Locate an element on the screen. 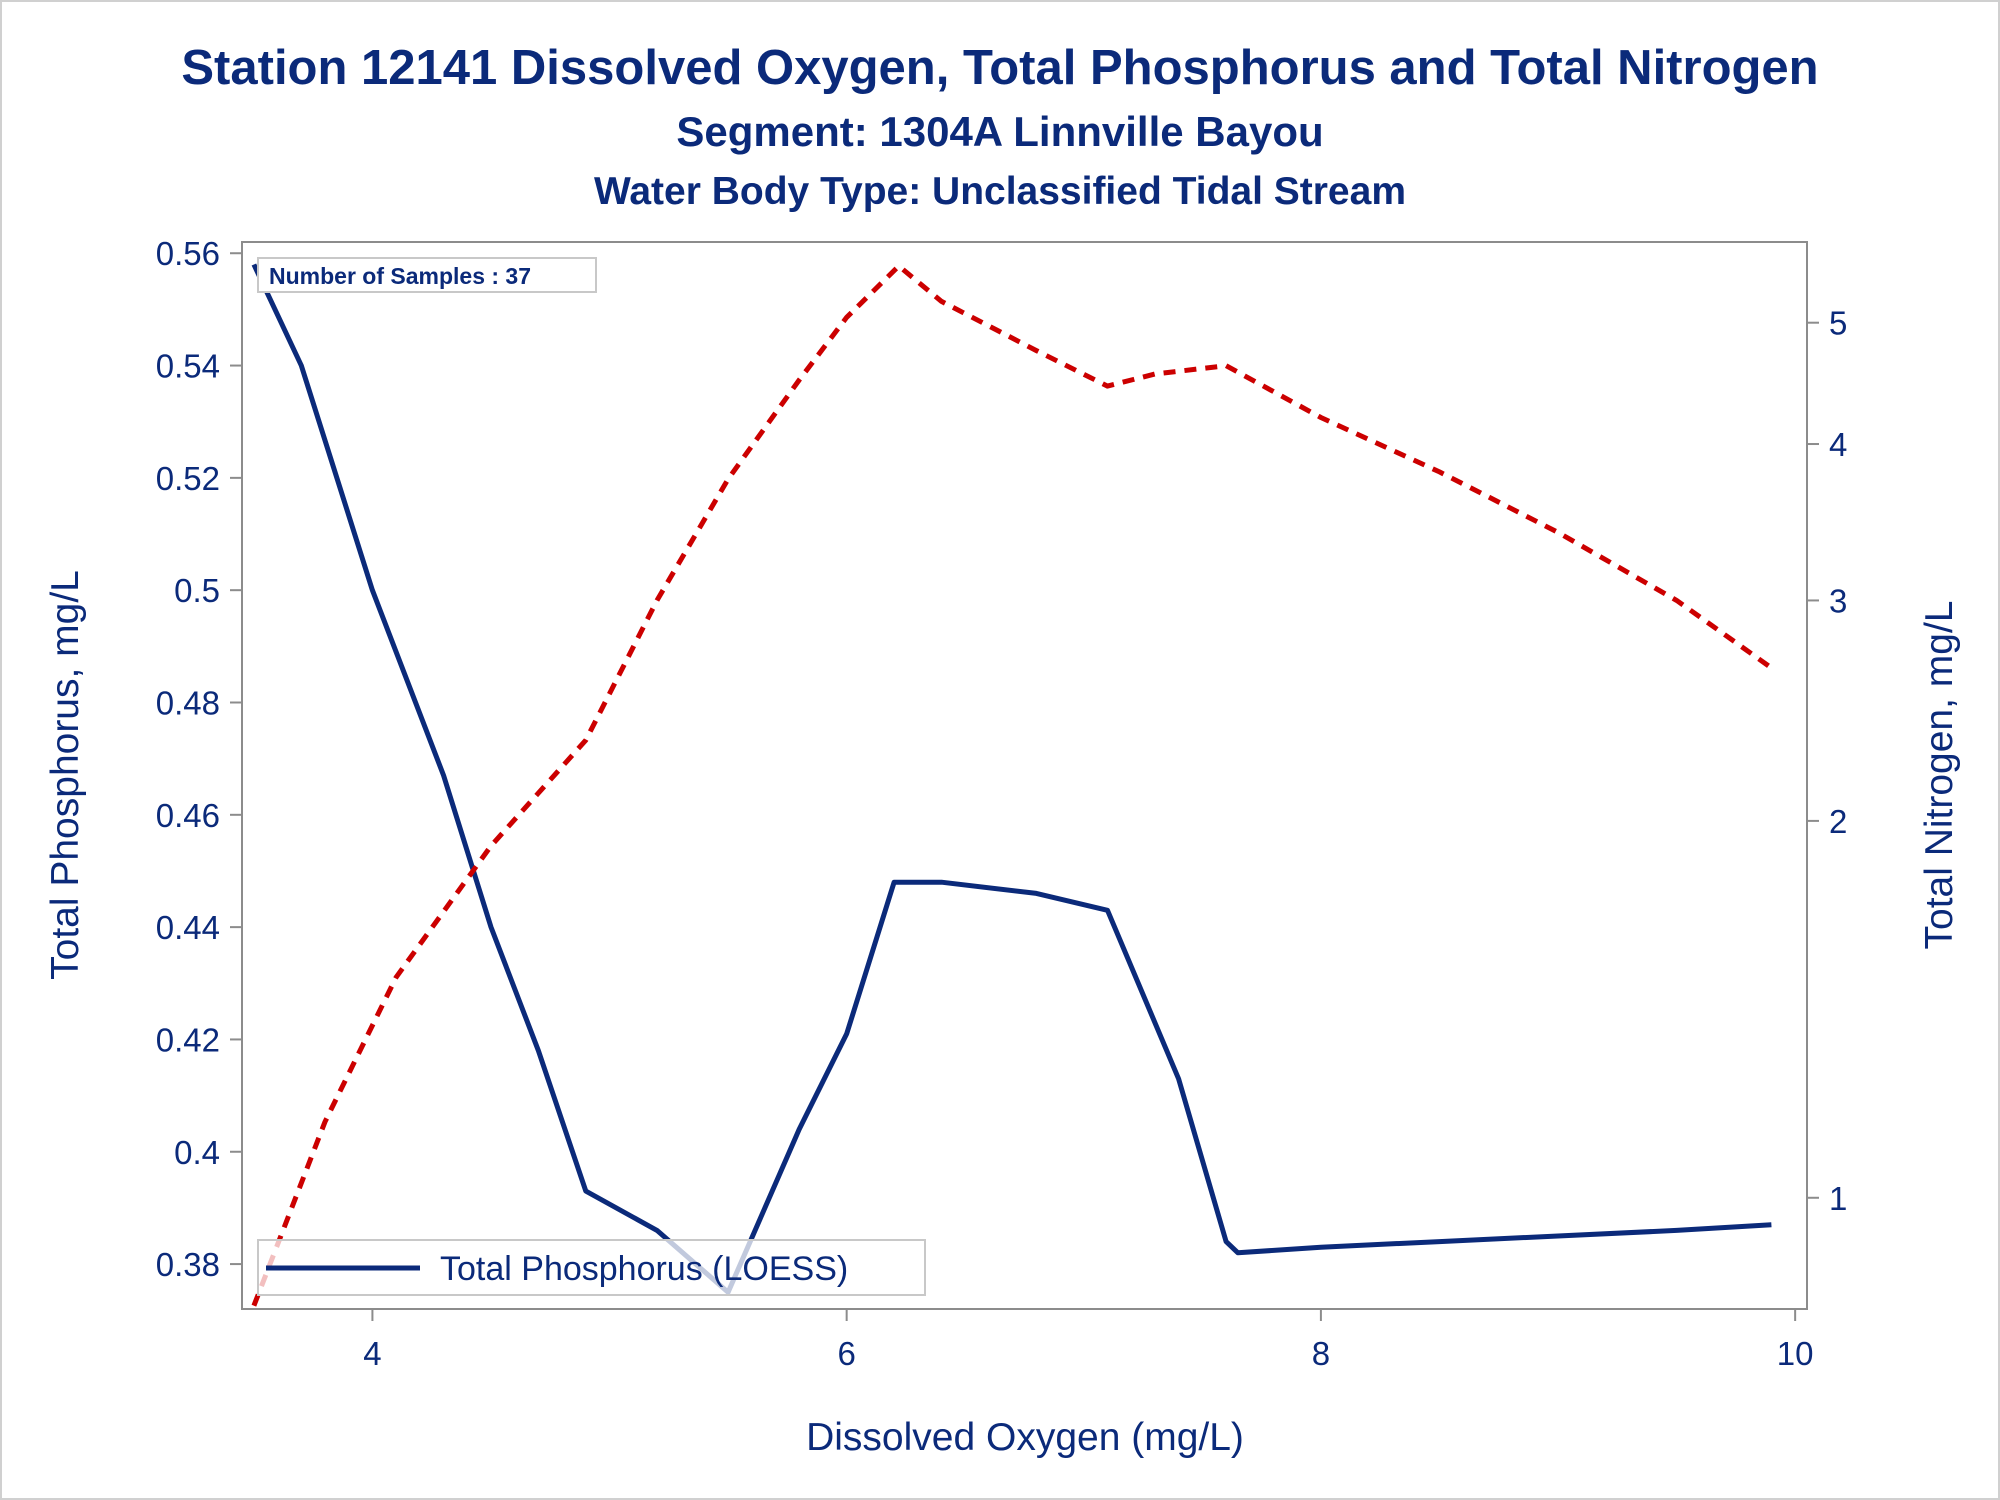 This screenshot has height=1500, width=2000. y-tick-label: 0.42 is located at coordinates (188, 1039).